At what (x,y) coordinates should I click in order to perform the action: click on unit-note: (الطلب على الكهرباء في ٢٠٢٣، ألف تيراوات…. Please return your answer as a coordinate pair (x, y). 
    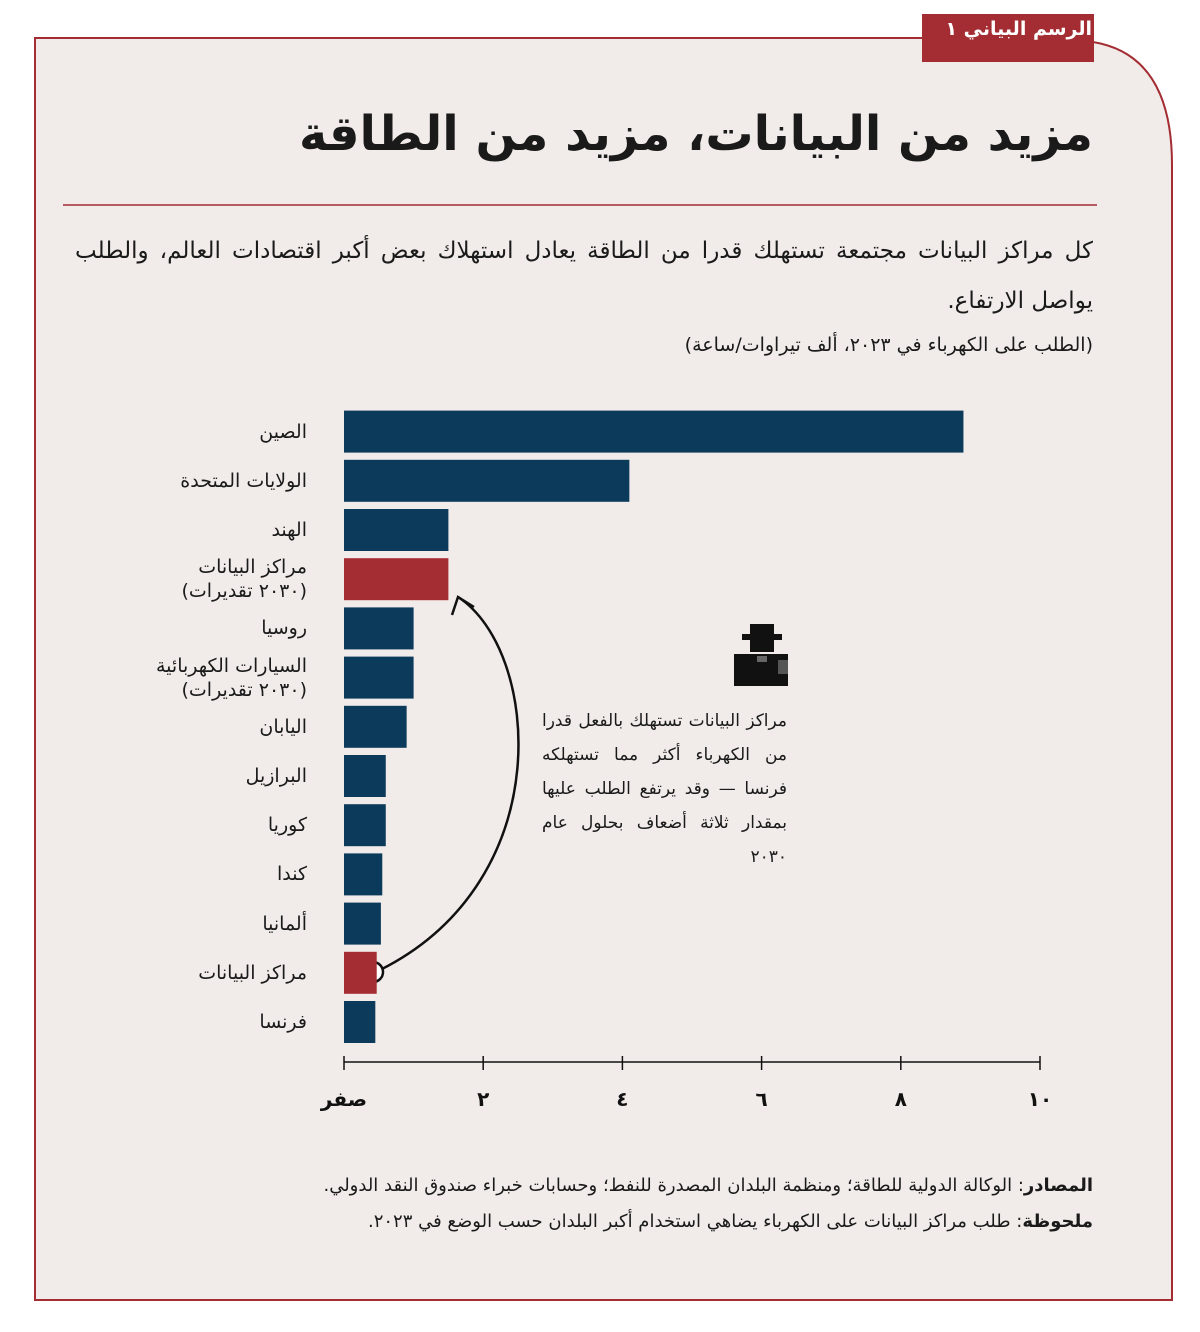
    Looking at the image, I should click on (888, 345).